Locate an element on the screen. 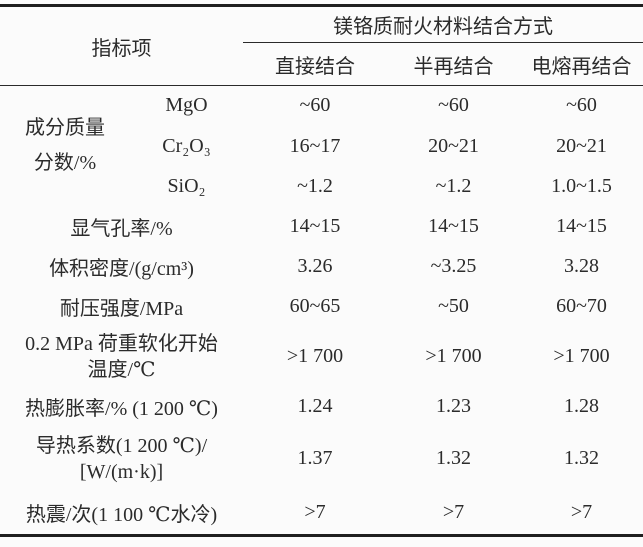  cell-cr2o3-direct: 16~17 is located at coordinates (315, 145).